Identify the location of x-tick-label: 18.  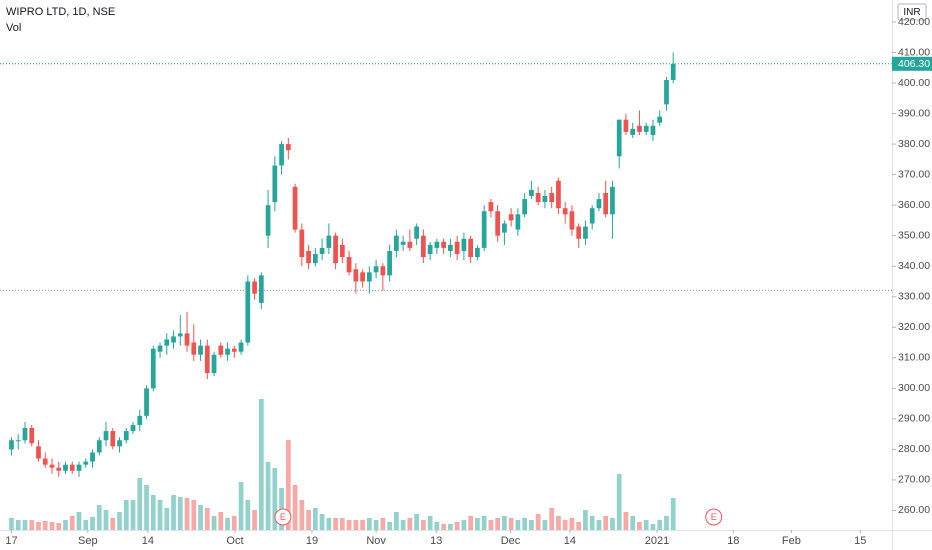
(733, 541).